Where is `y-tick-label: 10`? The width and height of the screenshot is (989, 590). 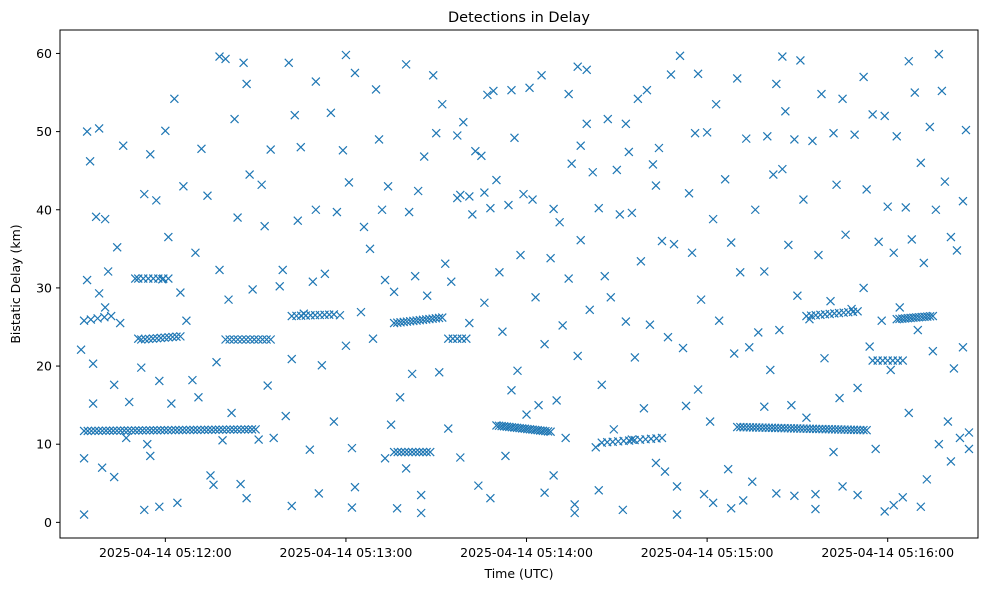
y-tick-label: 10 is located at coordinates (44, 444).